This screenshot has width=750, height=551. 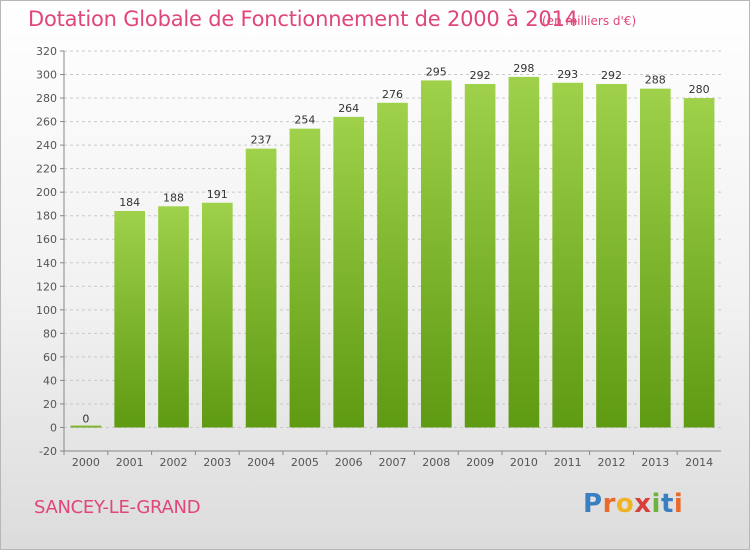 I want to click on data-label: 293, so click(x=567, y=74).